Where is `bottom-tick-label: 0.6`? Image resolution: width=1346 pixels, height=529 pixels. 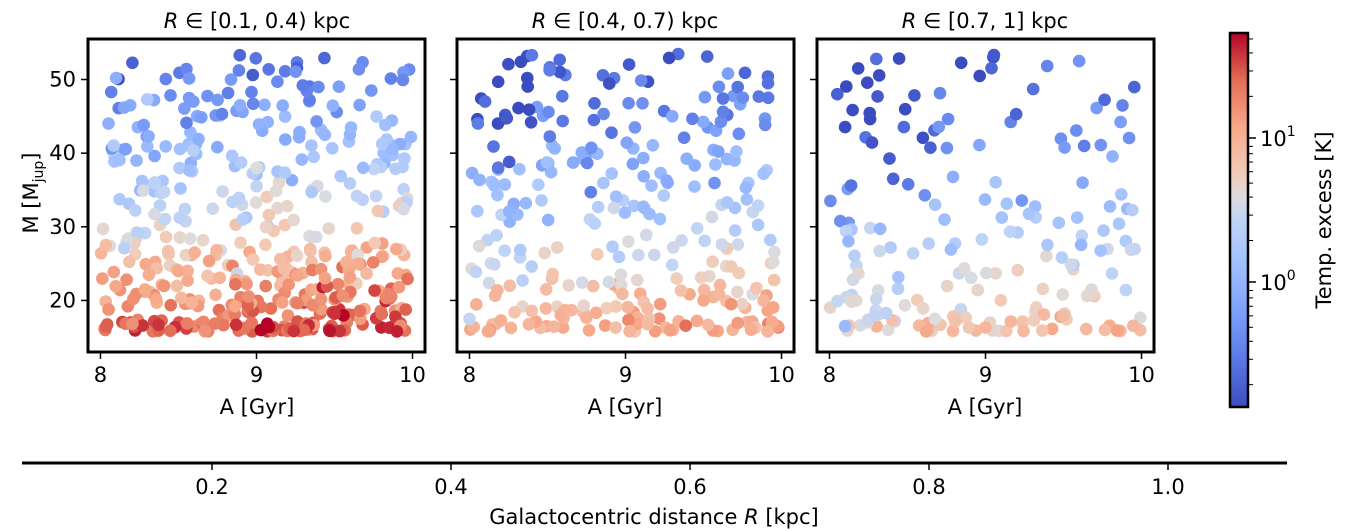 bottom-tick-label: 0.6 is located at coordinates (689, 487).